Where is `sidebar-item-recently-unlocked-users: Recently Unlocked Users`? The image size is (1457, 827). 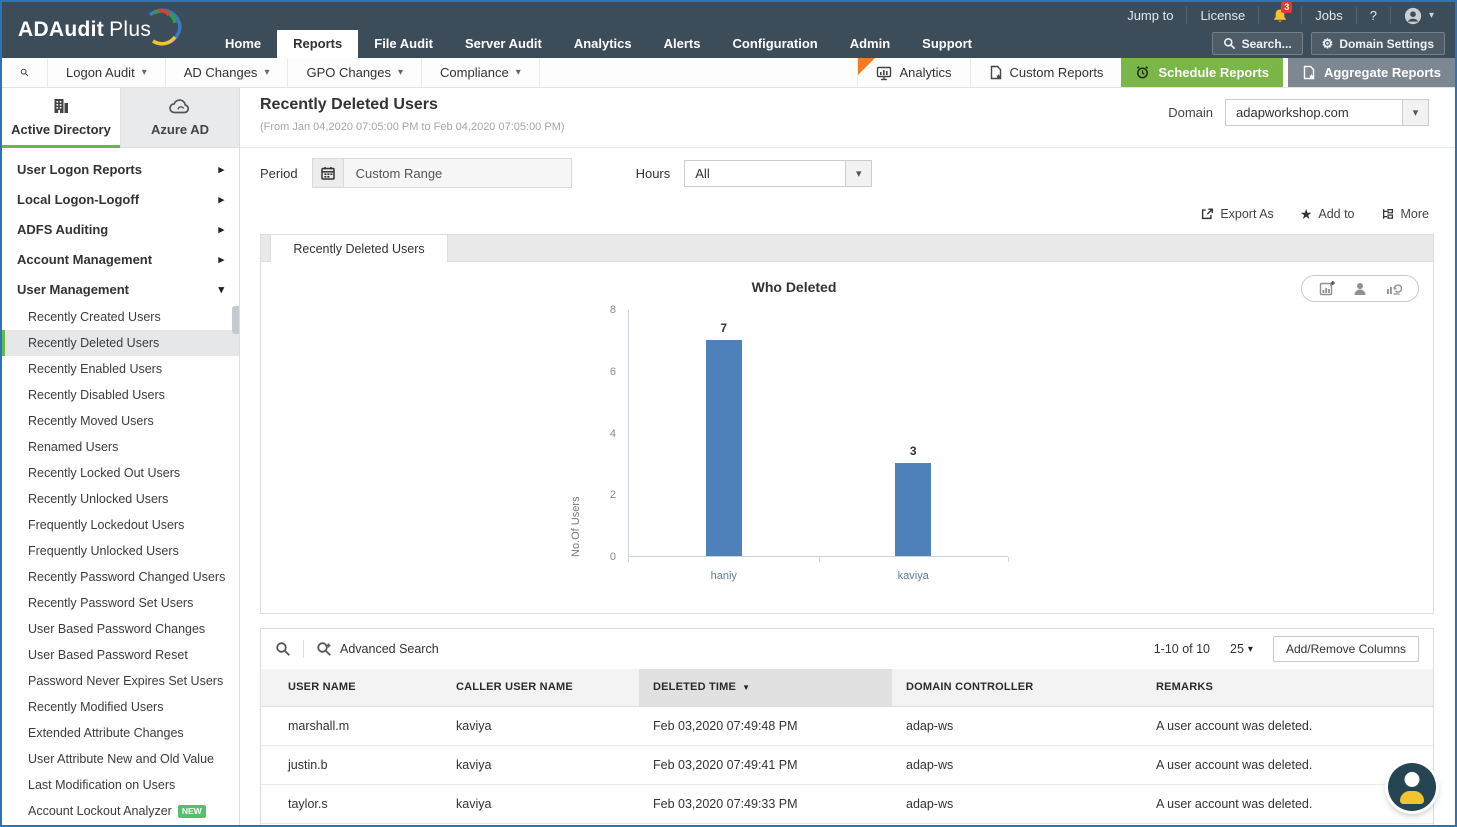
sidebar-item-recently-unlocked-users: Recently Unlocked Users is located at coordinates (98, 499).